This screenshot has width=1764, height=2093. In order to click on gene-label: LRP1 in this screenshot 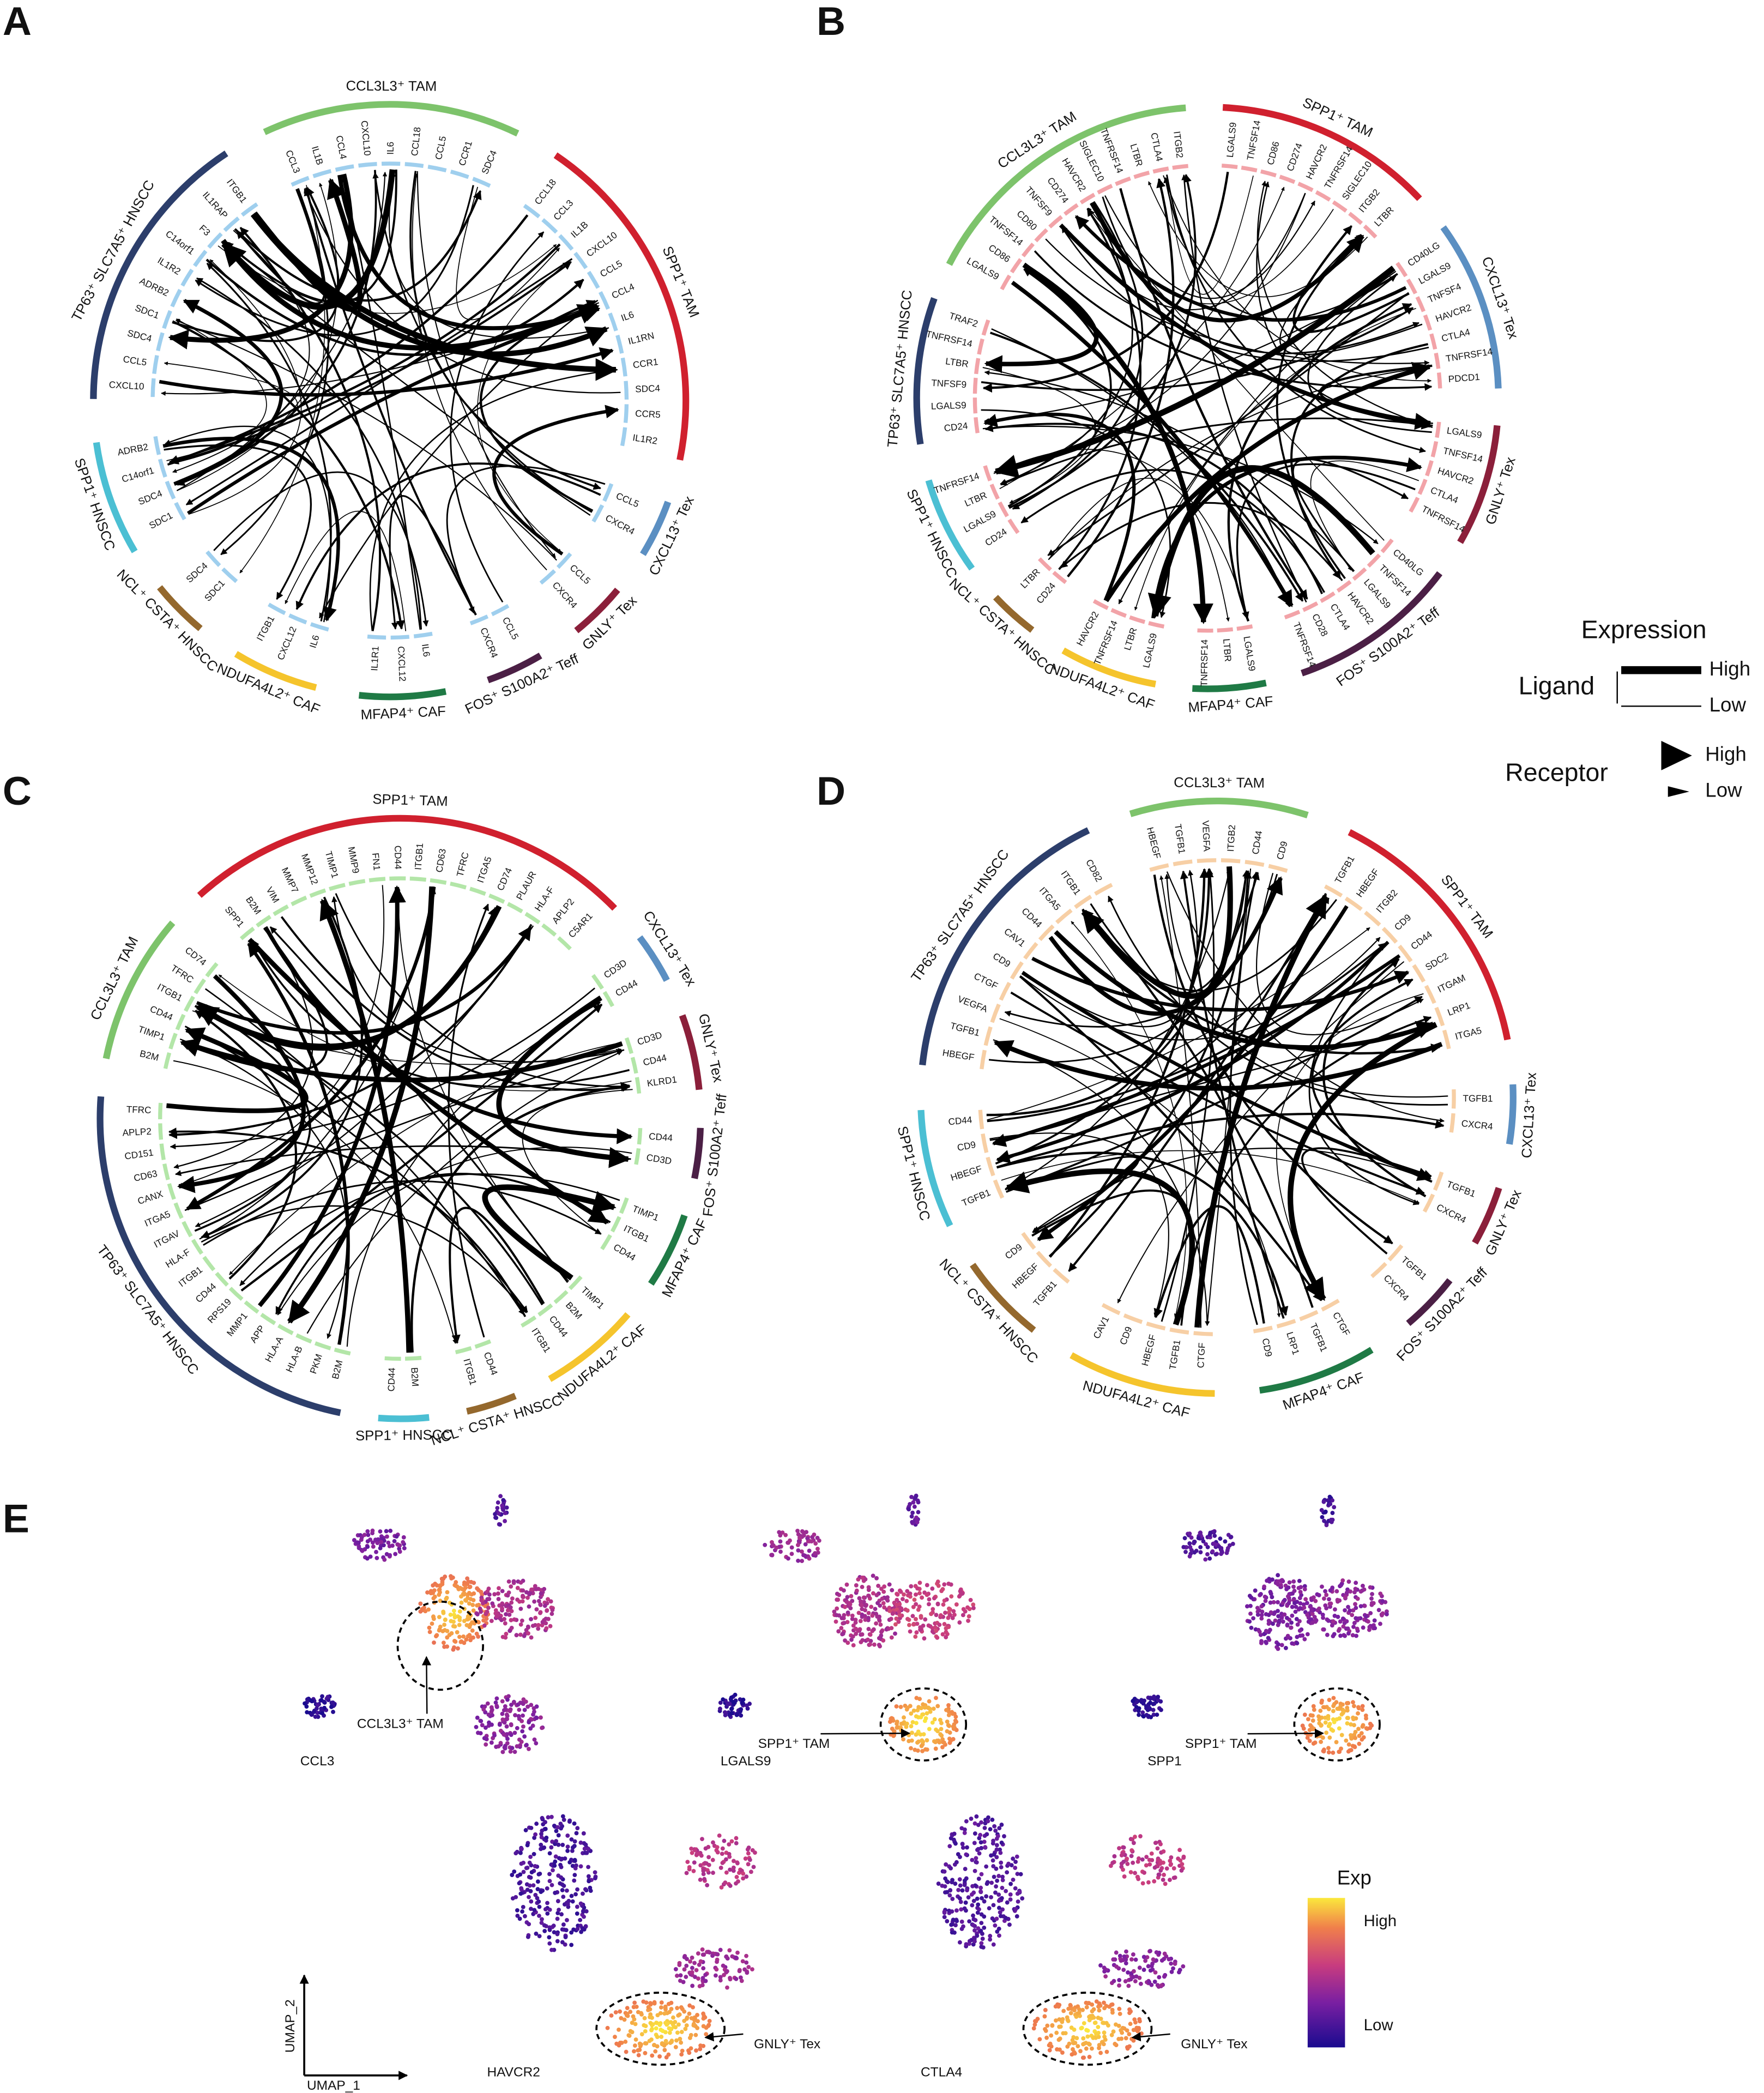, I will do `click(1459, 1009)`.